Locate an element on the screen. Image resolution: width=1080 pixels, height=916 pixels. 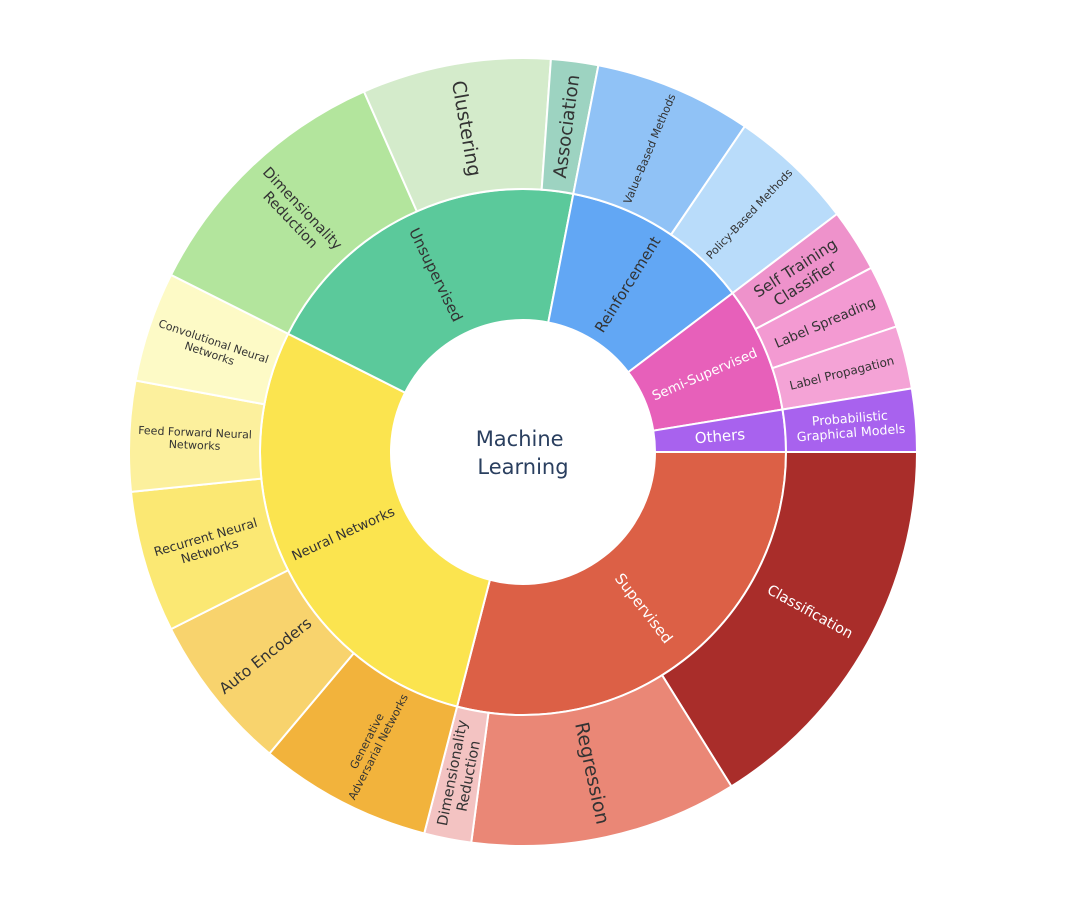
root-label-line-2: Learning is located at coordinates (522, 467).